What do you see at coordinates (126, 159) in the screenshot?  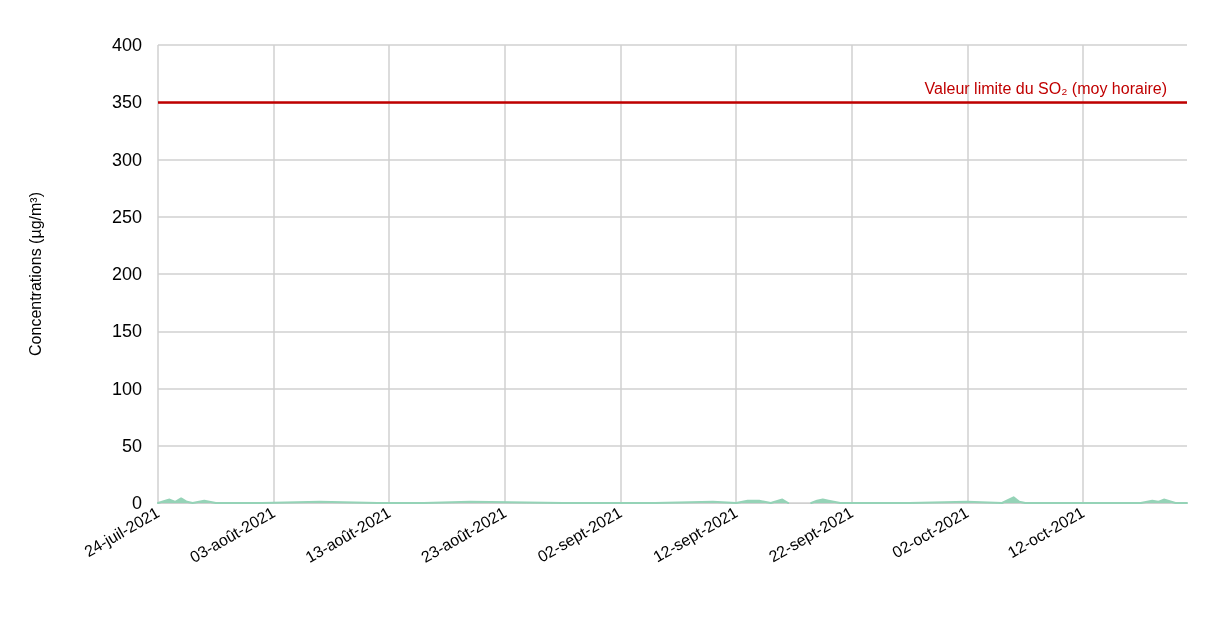 I see `y-tick-label: 300` at bounding box center [126, 159].